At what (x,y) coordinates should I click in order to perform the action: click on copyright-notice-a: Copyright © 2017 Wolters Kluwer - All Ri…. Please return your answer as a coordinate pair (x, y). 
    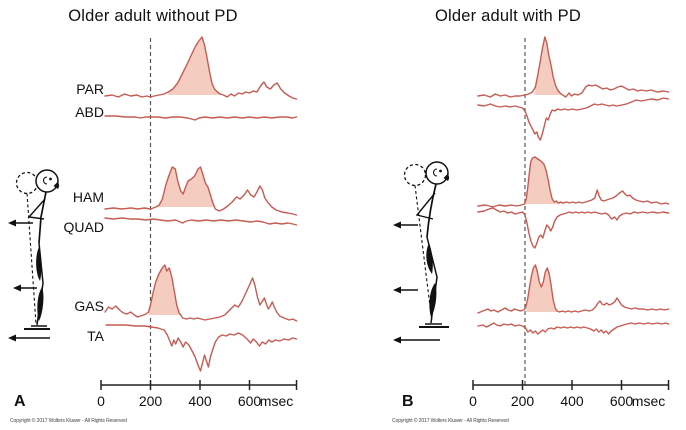
    Looking at the image, I should click on (68, 421).